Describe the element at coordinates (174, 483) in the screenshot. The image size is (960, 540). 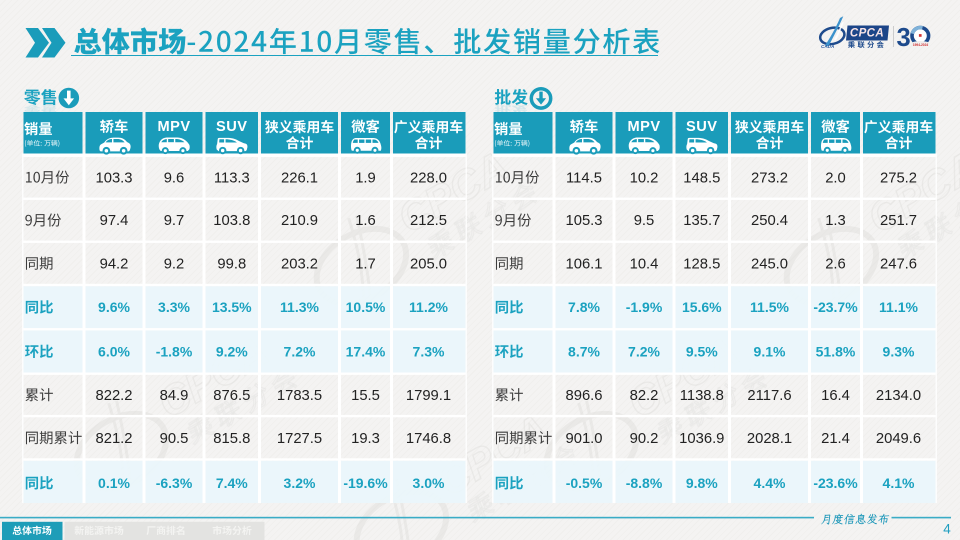
I see `svg-text: -6.3%` at that location.